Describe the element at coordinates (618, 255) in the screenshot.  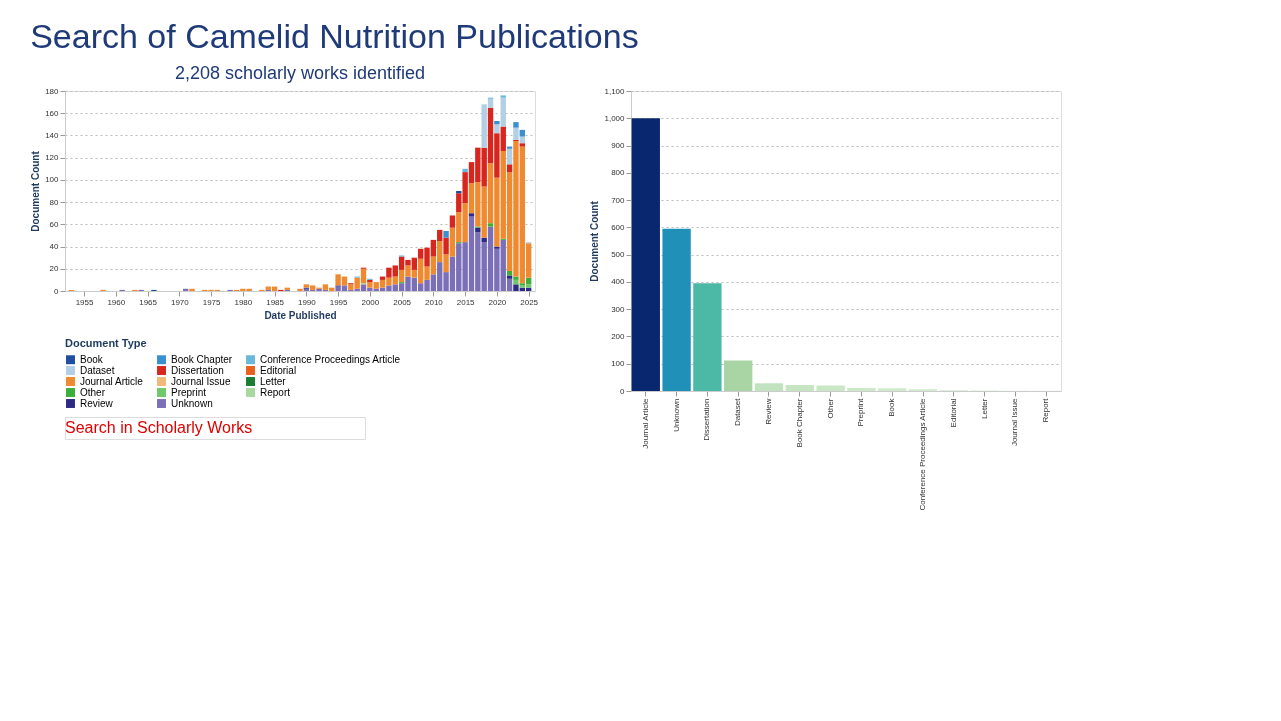
I see `y-tick-label: 500` at that location.